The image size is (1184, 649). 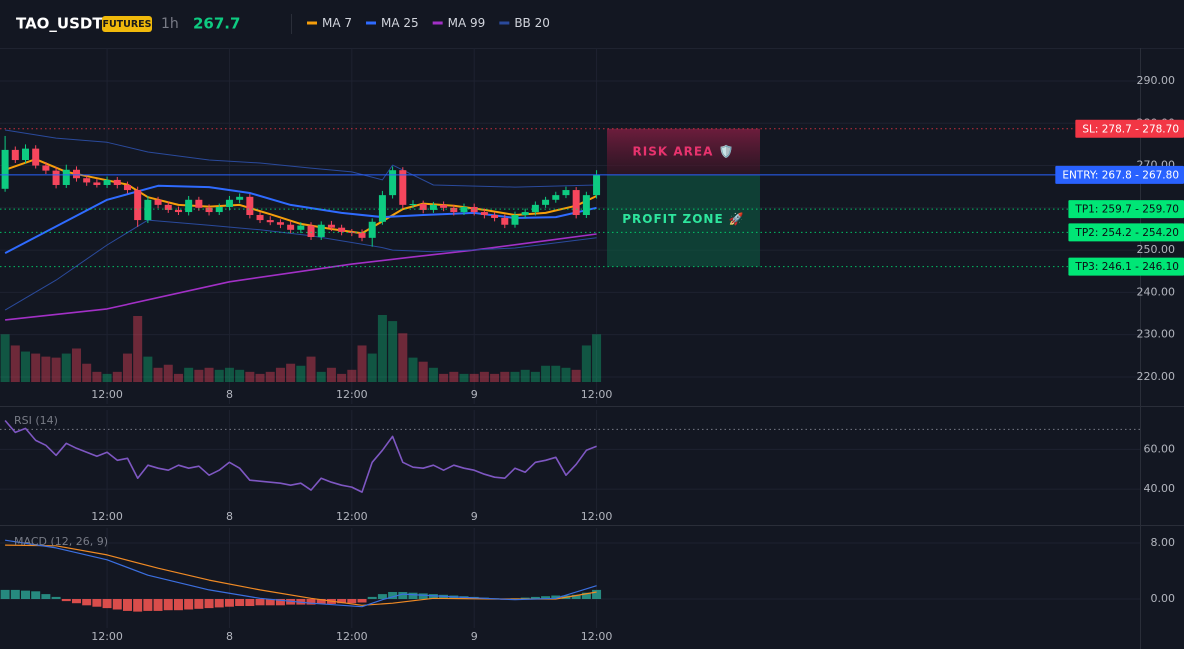 What do you see at coordinates (1126, 210) in the screenshot?
I see `level-badge-label: TP1: 259.7 - 259.70` at bounding box center [1126, 210].